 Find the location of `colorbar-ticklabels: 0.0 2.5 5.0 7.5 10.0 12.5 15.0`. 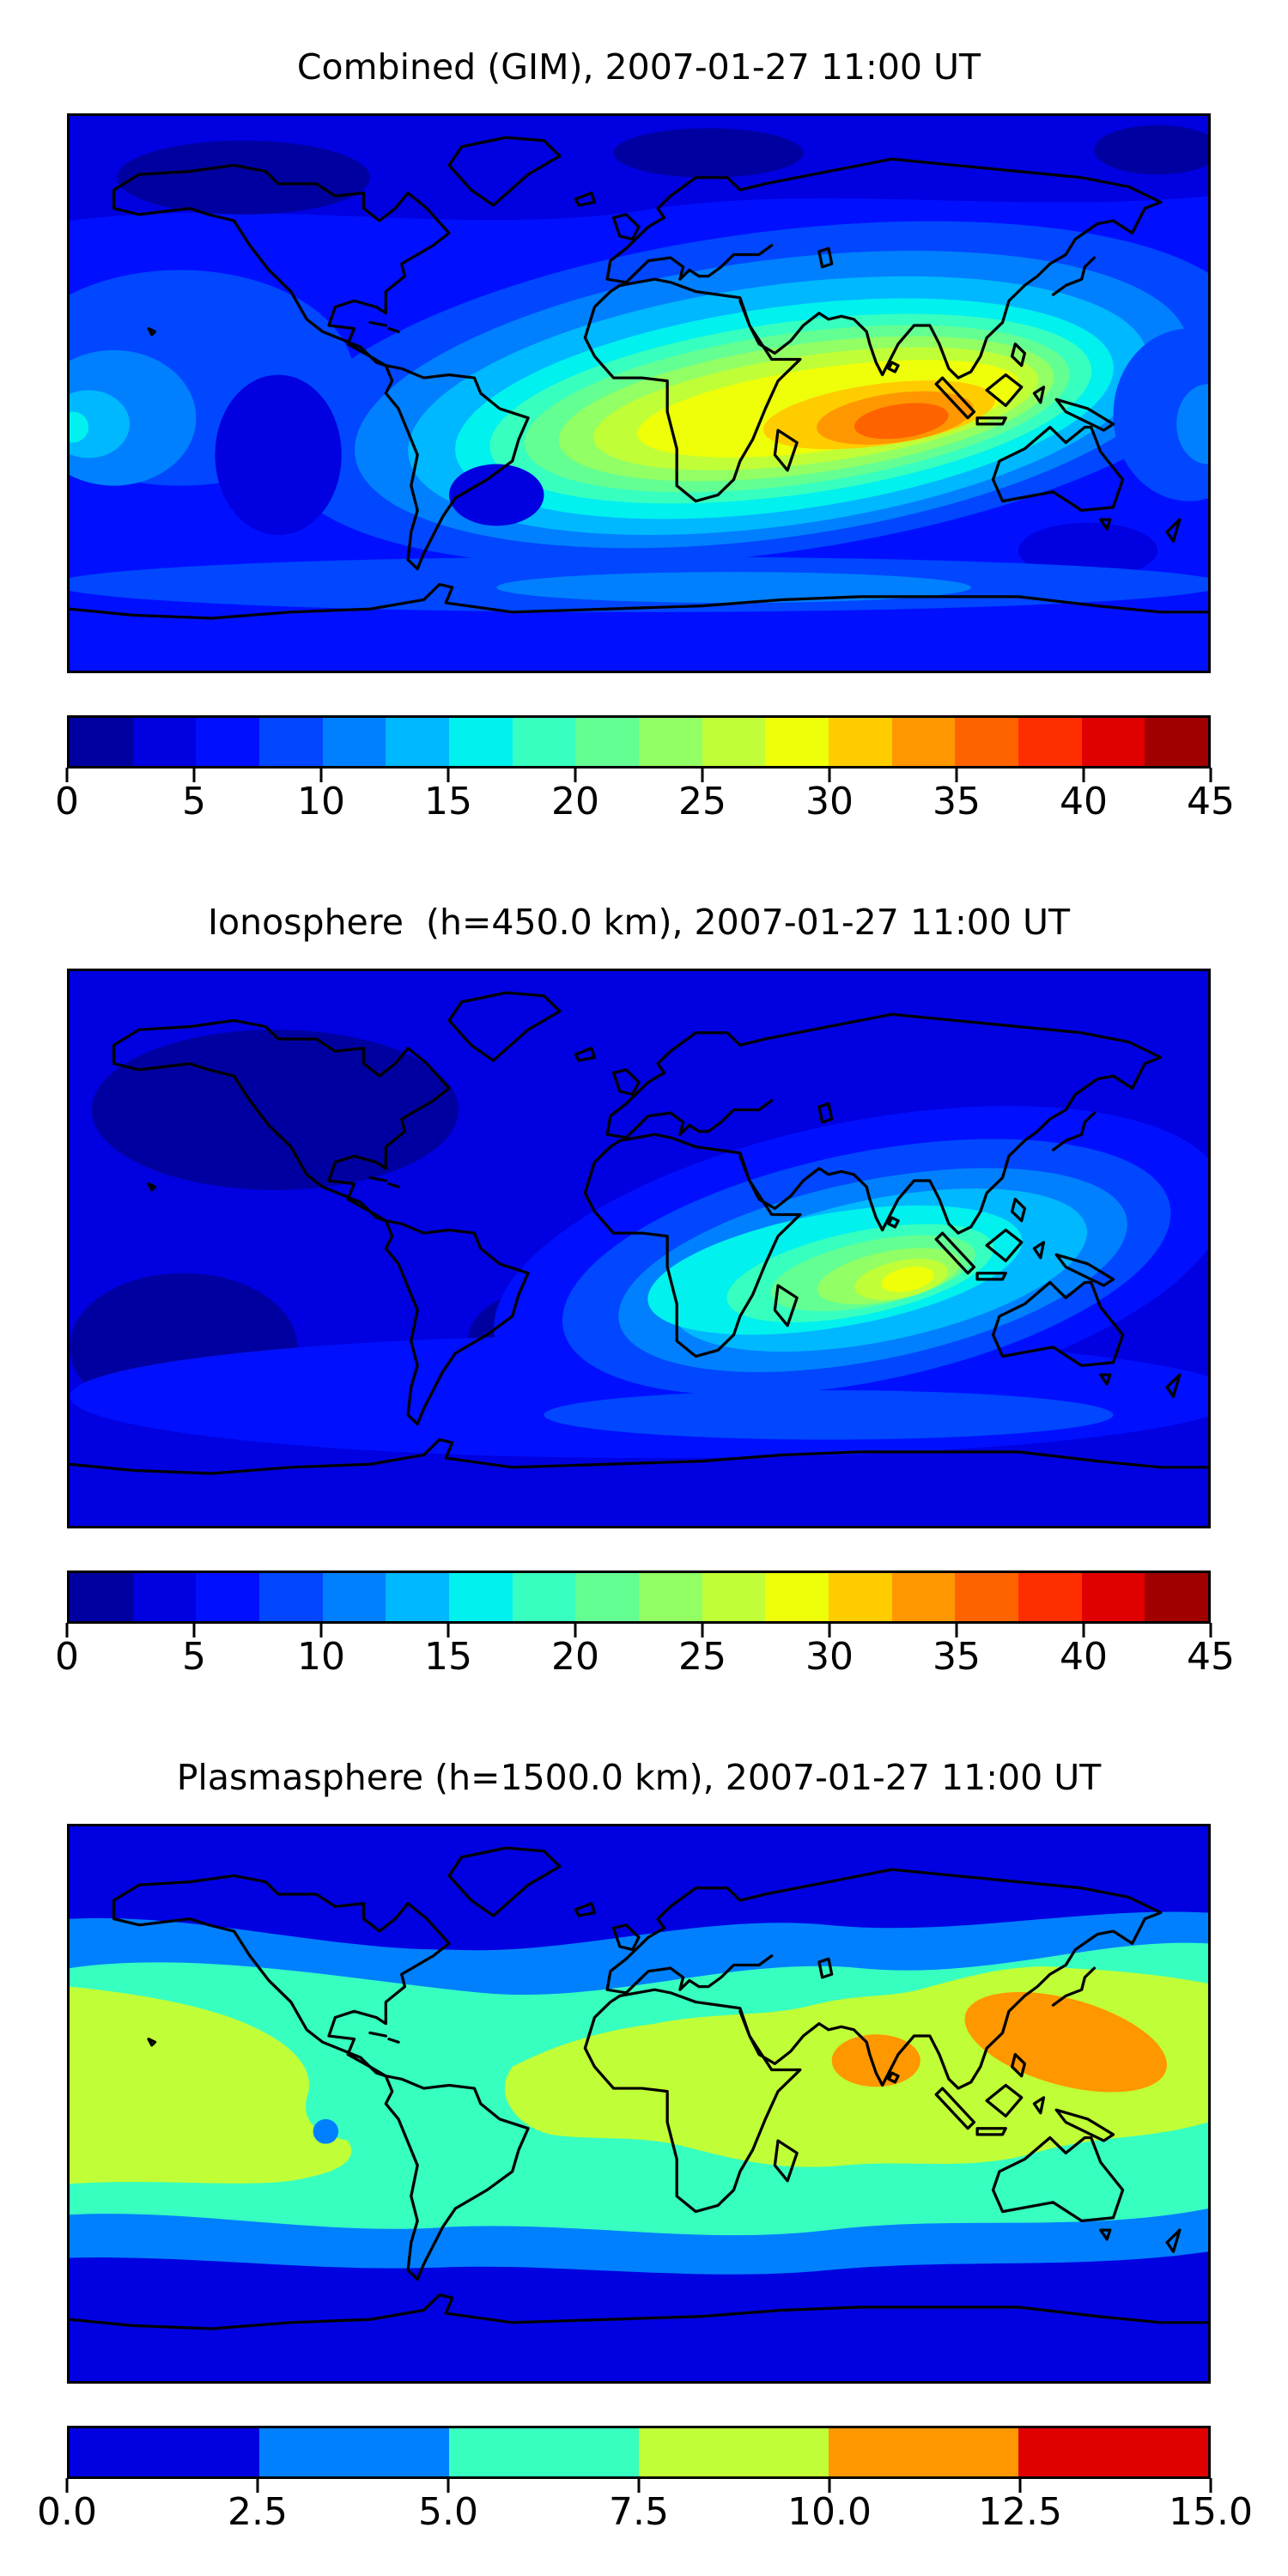

colorbar-ticklabels: 0.0 2.5 5.0 7.5 10.0 12.5 15.0 is located at coordinates (645, 2516).